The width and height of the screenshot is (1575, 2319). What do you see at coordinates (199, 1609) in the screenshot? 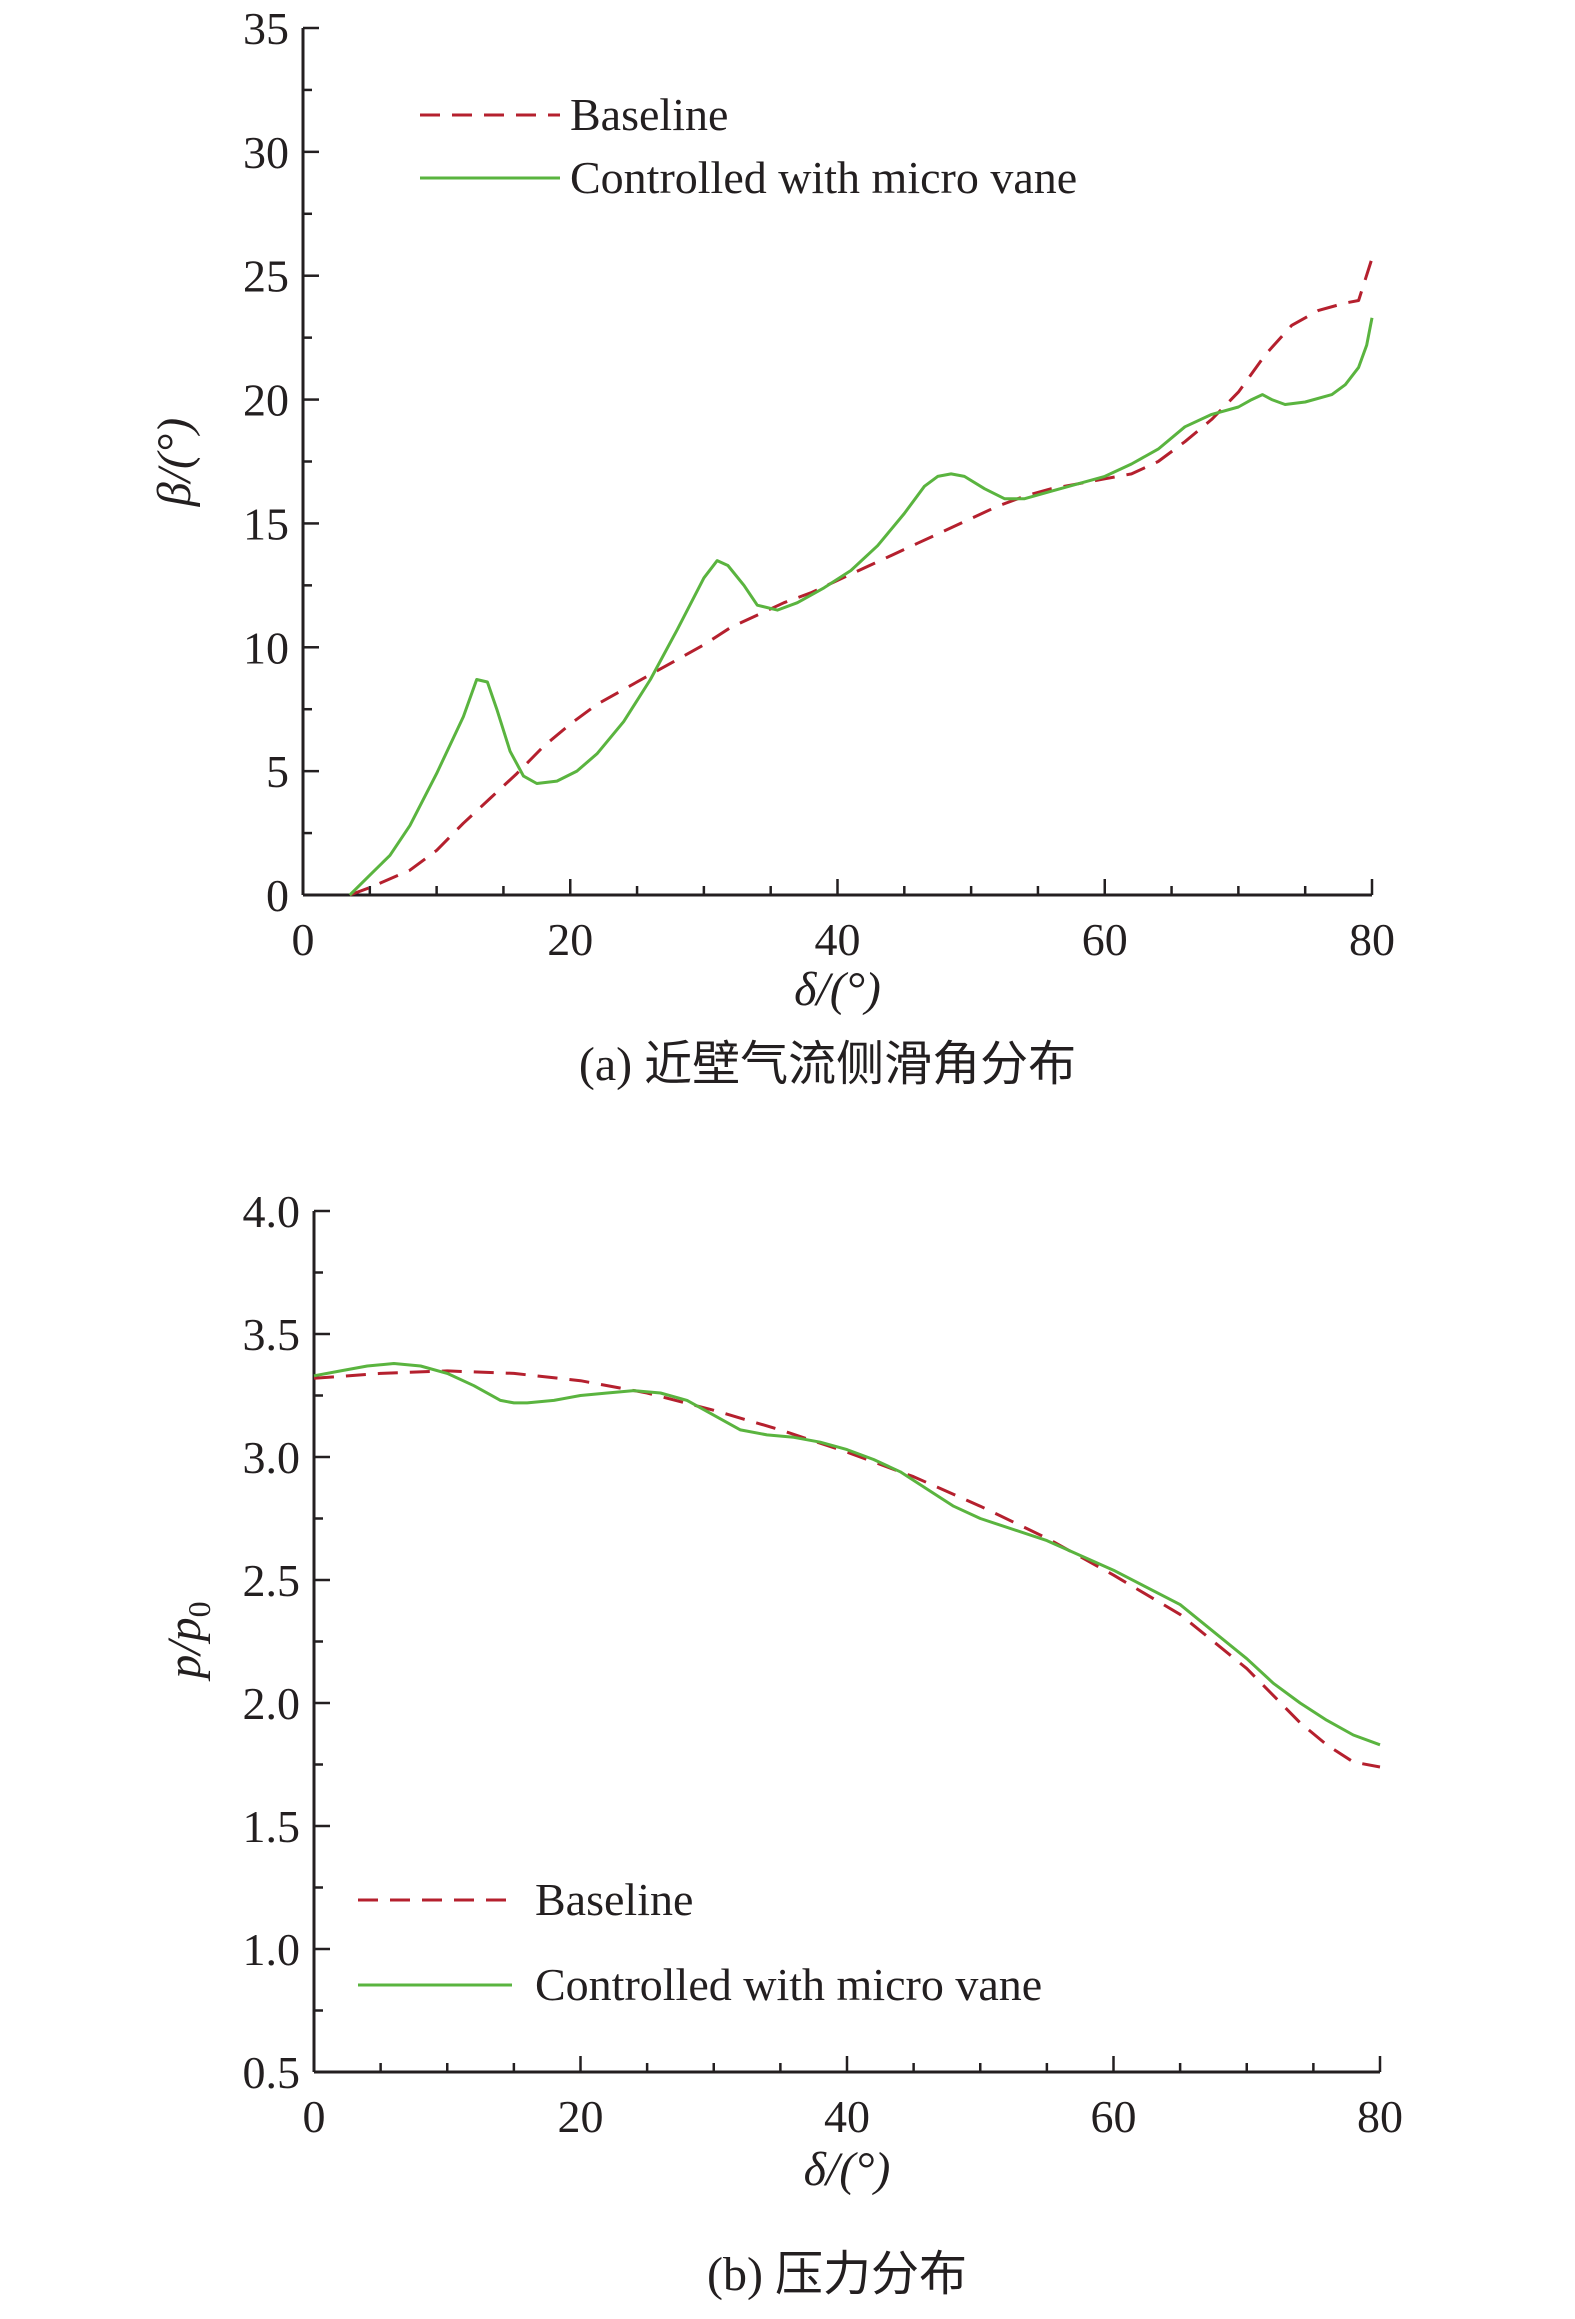
I see `y-axis-title-subscript: 0` at bounding box center [199, 1609].